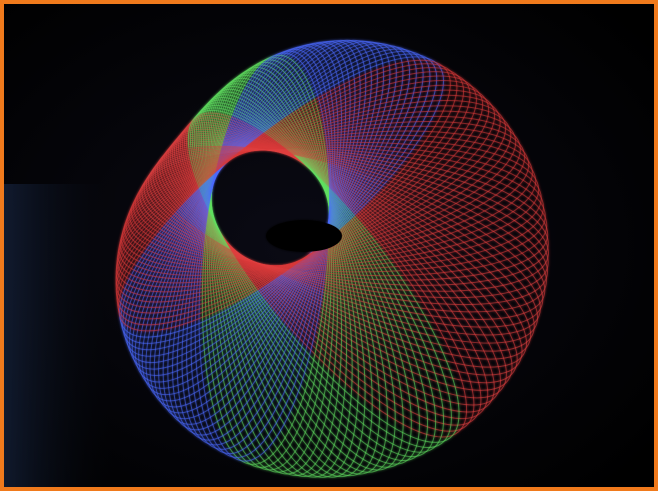 The height and width of the screenshot is (491, 658). What do you see at coordinates (64, 335) in the screenshot?
I see `background-shade` at bounding box center [64, 335].